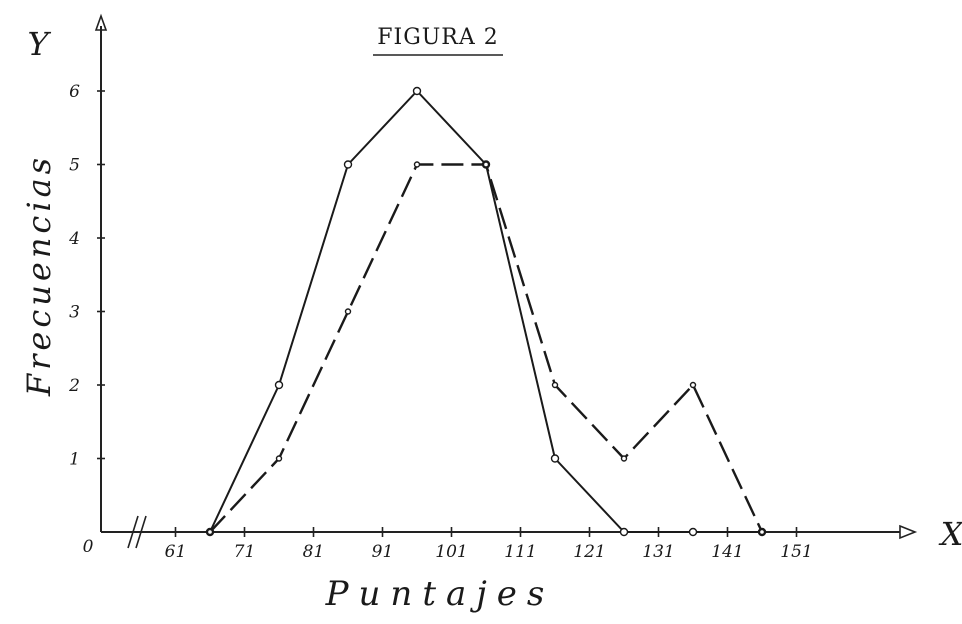  I want to click on y-tick-label: 6, so click(74, 92).